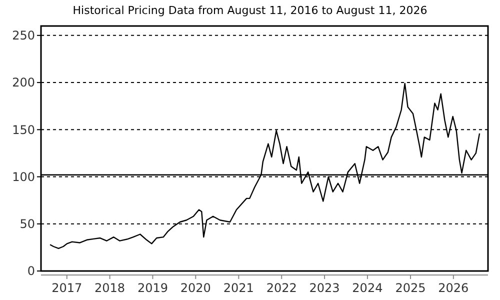 The width and height of the screenshot is (500, 300). Describe the element at coordinates (23, 35) in the screenshot. I see `y-tick-label: 250` at that location.